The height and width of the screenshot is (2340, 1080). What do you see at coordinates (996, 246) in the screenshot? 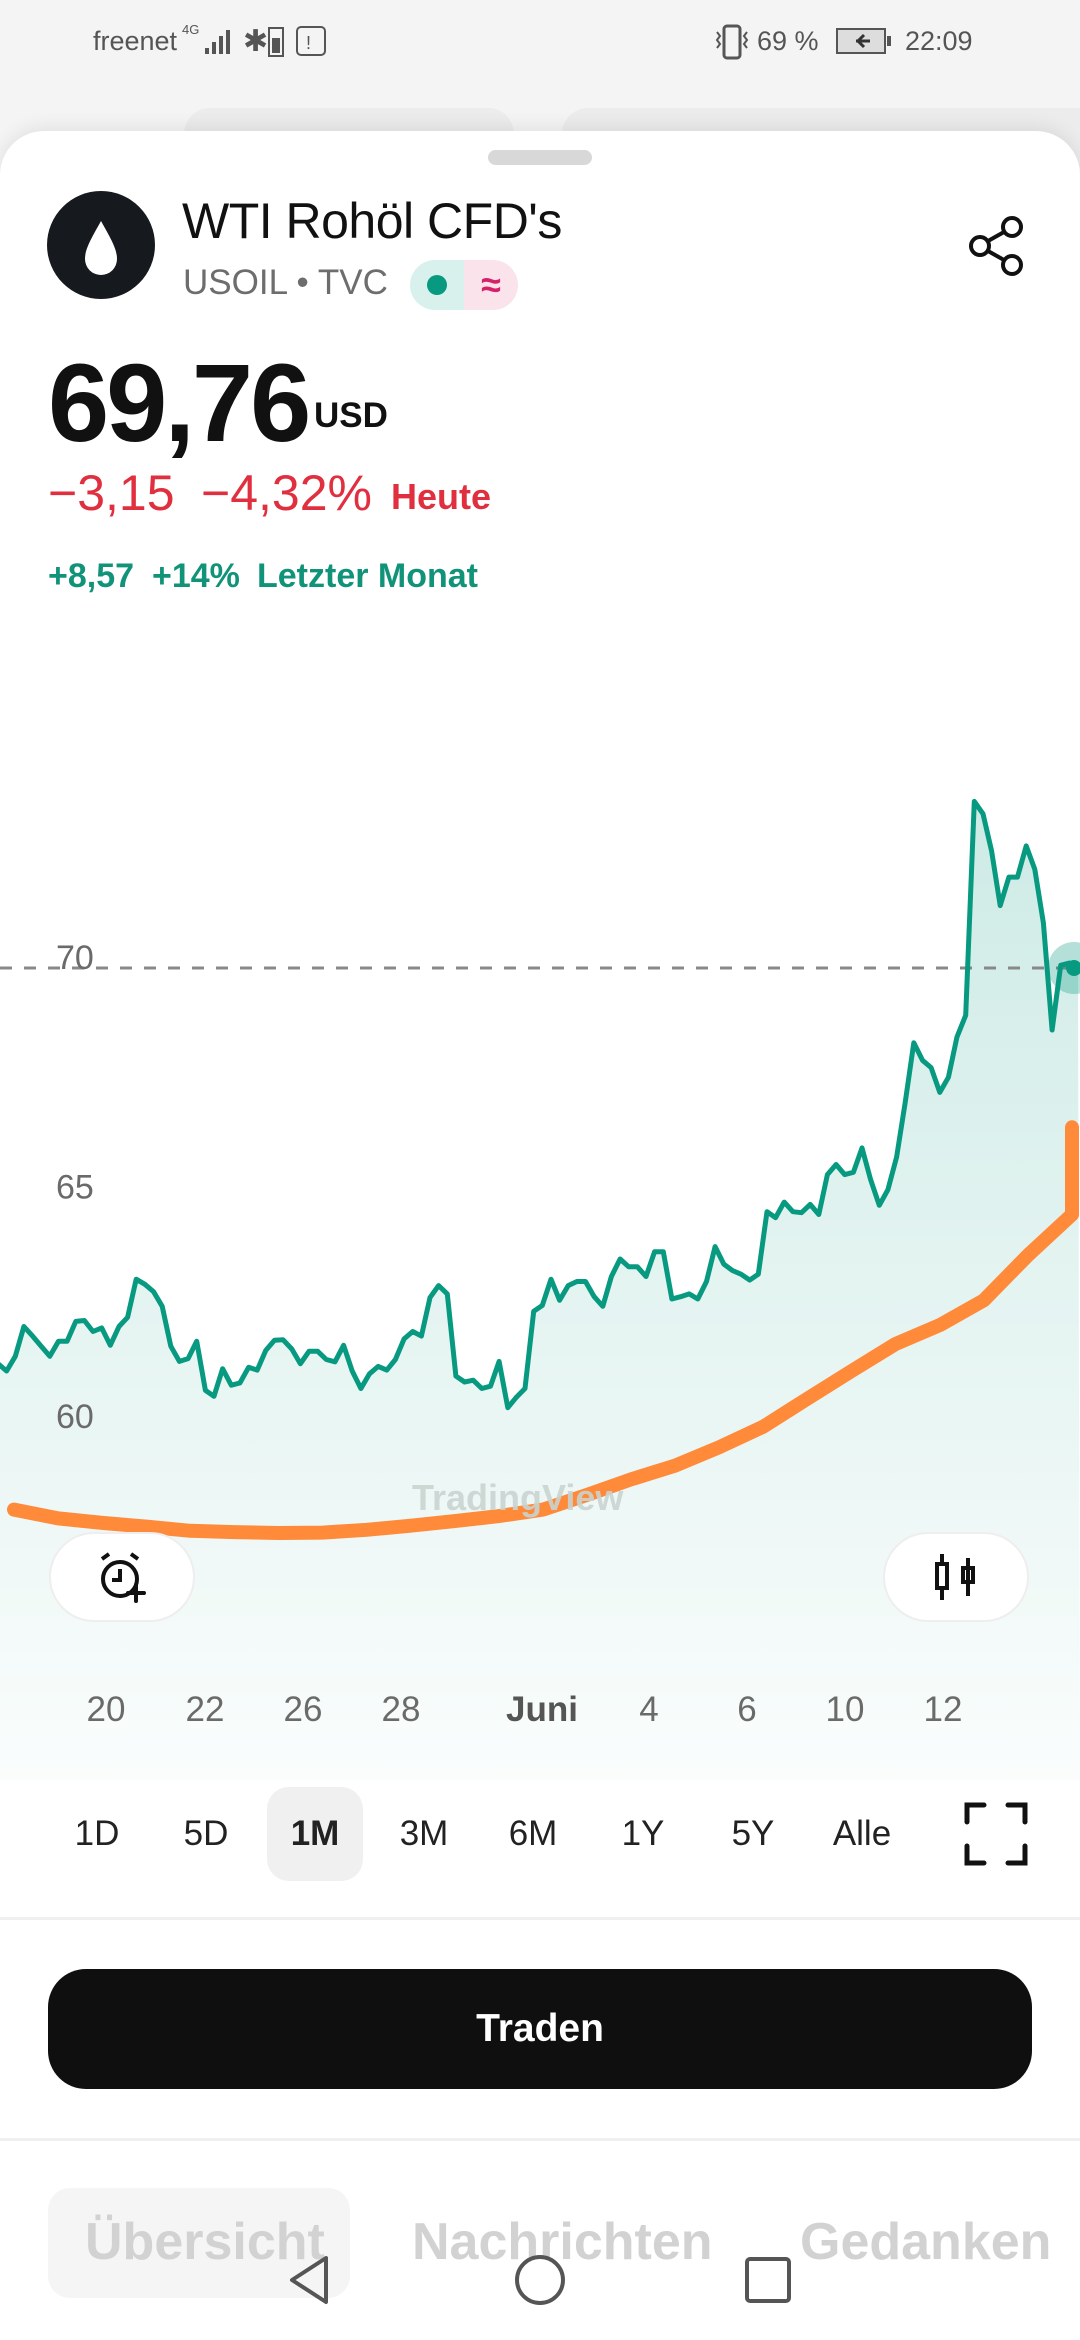
I see `share-icon` at bounding box center [996, 246].